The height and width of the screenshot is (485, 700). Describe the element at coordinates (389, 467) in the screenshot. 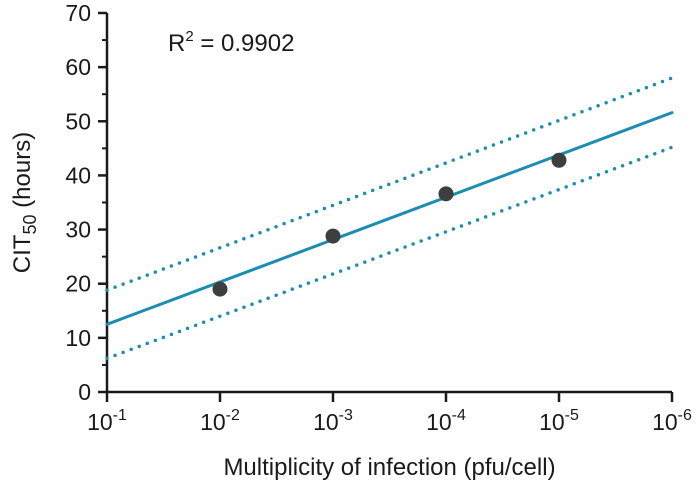

I see `x-axis-title: Multiplicity of infection (pfu/cell)` at that location.